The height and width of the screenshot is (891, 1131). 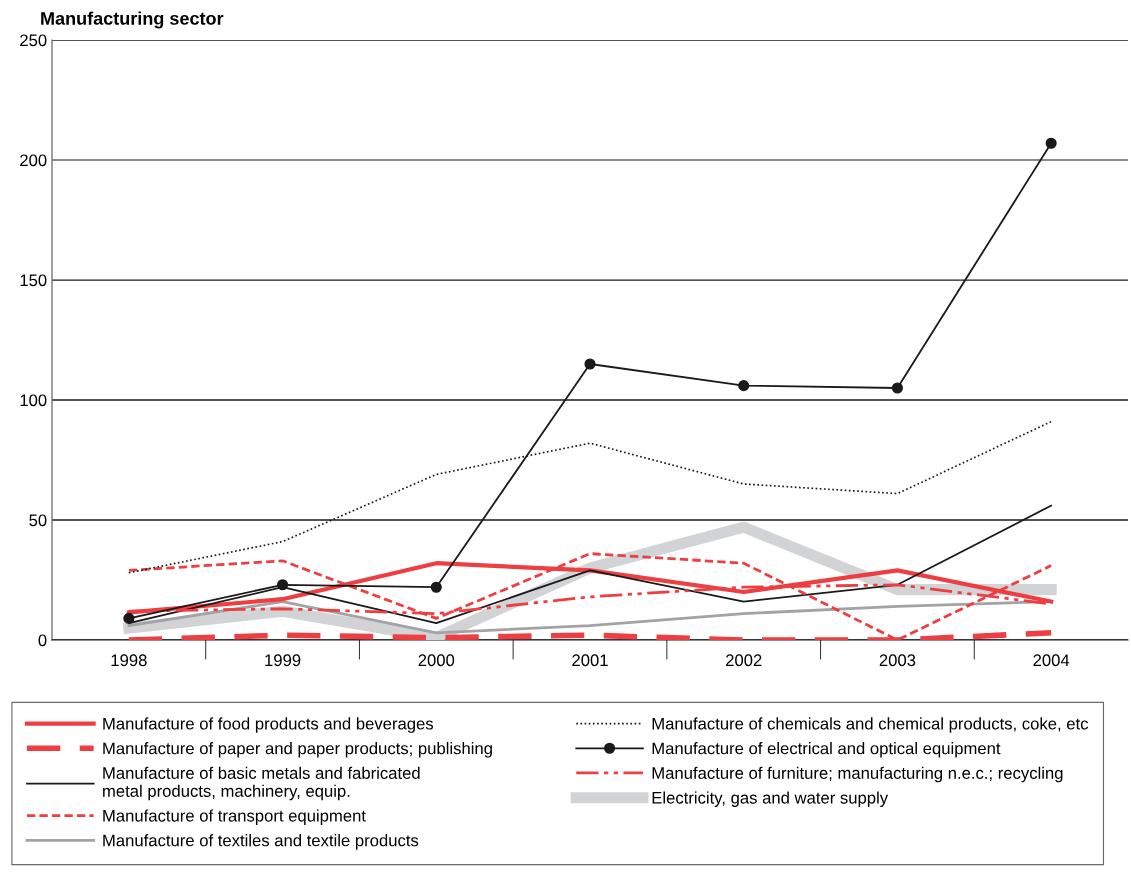 I want to click on y-tick-label: 250, so click(x=33, y=40).